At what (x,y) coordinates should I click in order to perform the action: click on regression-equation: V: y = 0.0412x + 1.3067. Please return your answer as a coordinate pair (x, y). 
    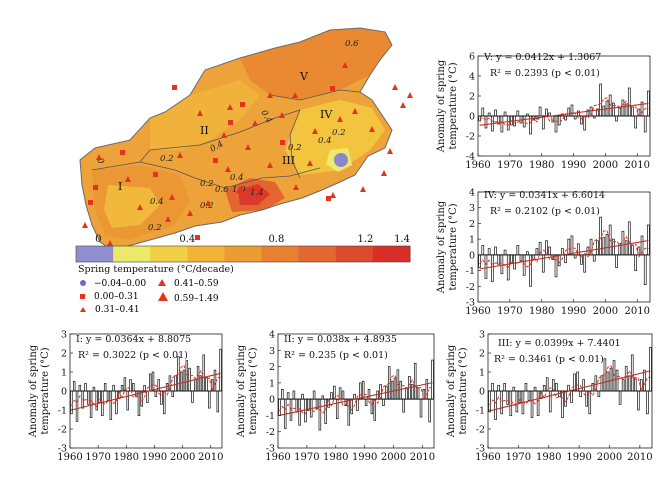
    Looking at the image, I should click on (542, 57).